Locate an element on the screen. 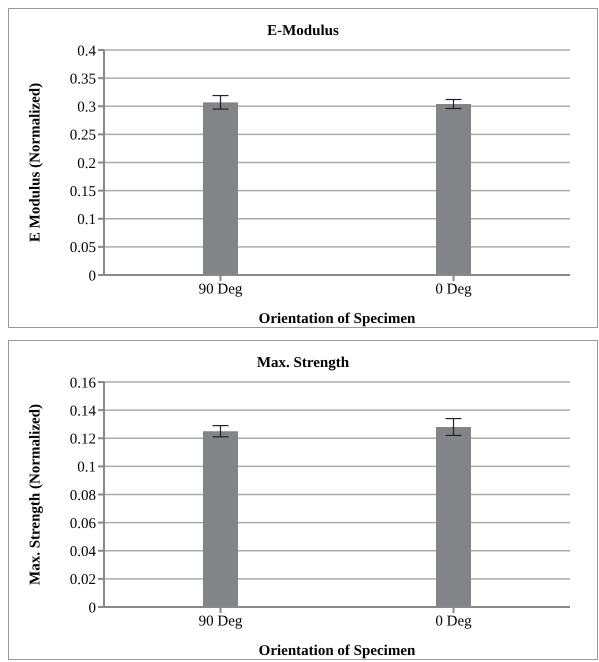  chart-title: E-Modulus is located at coordinates (303, 31).